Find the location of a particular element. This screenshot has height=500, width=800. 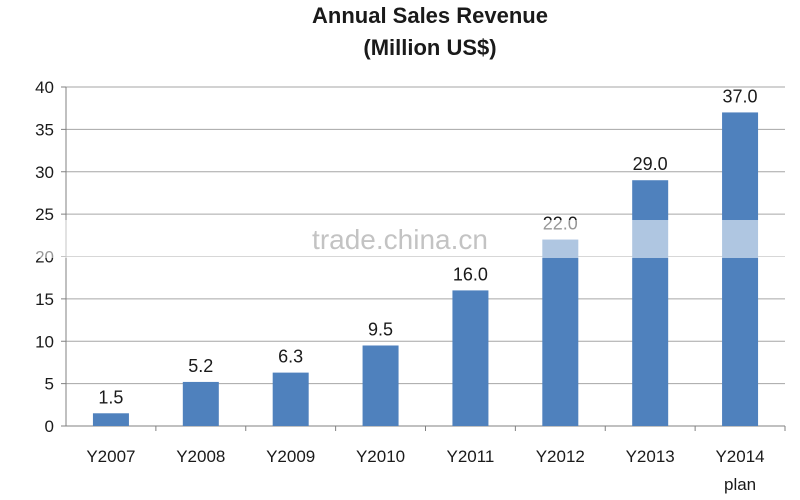

bar-y2013 is located at coordinates (650, 303).